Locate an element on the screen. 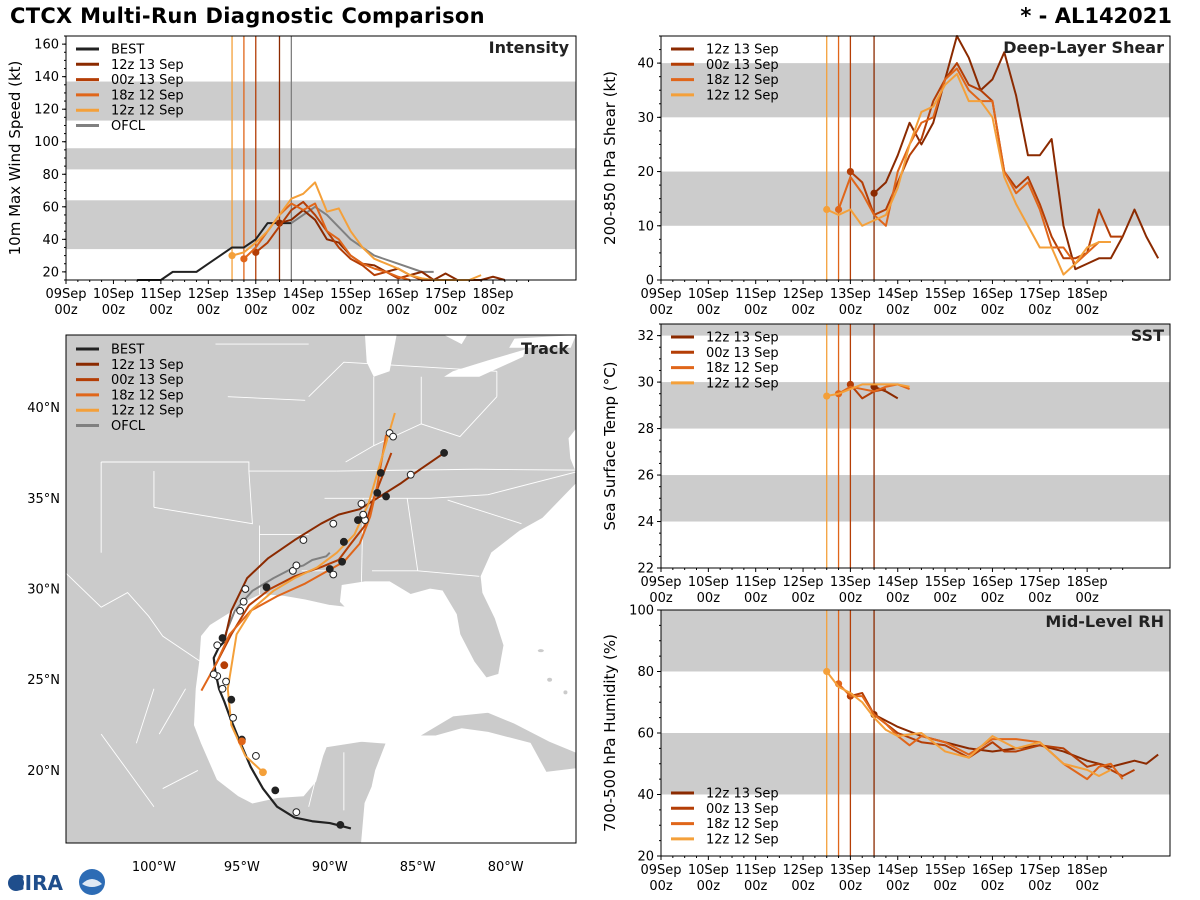  panel-title: Mid-Level RH is located at coordinates (1104, 621).